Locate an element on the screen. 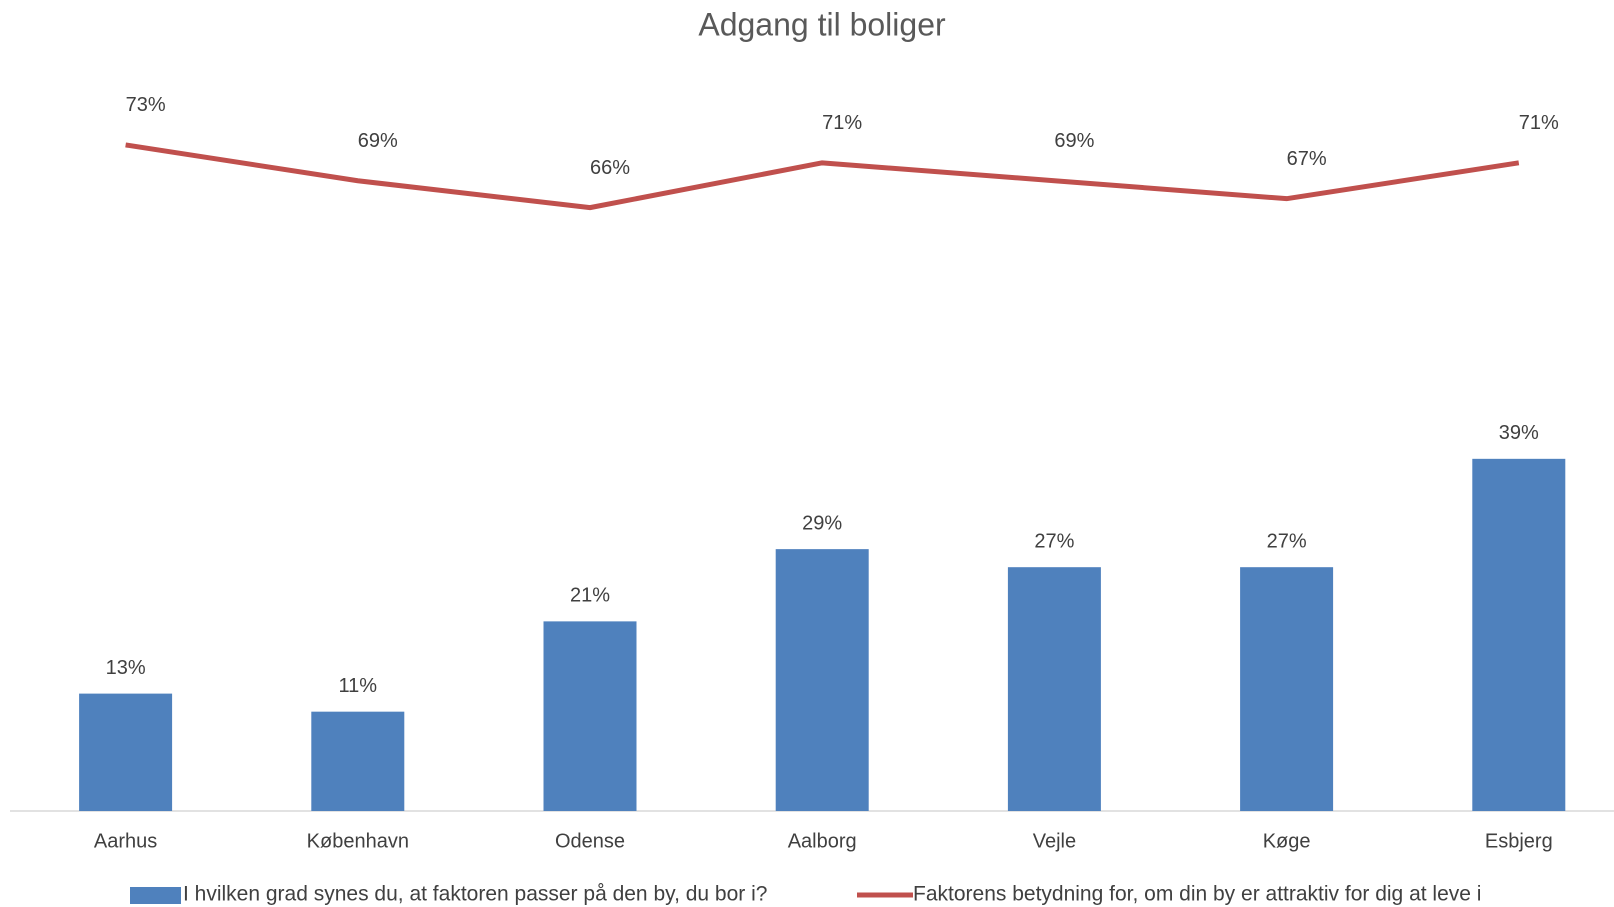  x-tick-label: Odense is located at coordinates (590, 841).